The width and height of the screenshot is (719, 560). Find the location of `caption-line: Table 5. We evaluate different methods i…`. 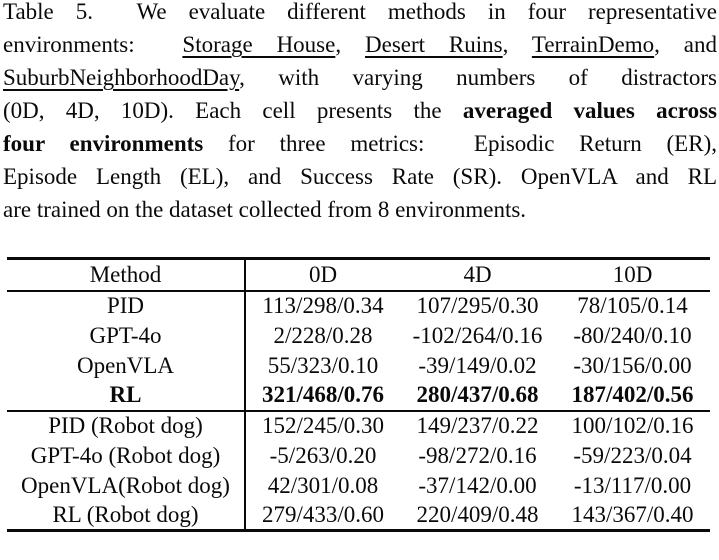

caption-line: Table 5. We evaluate different methods i… is located at coordinates (360, 14).